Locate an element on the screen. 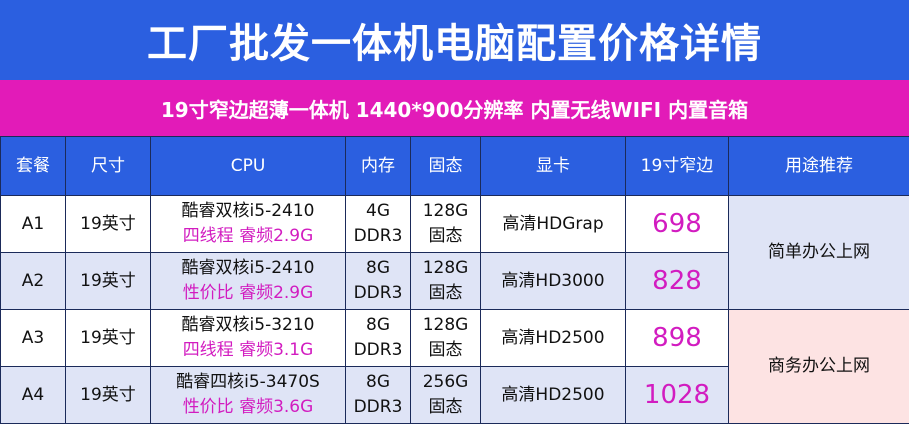 The image size is (909, 427). cpu-cell: 酷睿双核i5-2410 四线程 睿频2.9G is located at coordinates (248, 224).